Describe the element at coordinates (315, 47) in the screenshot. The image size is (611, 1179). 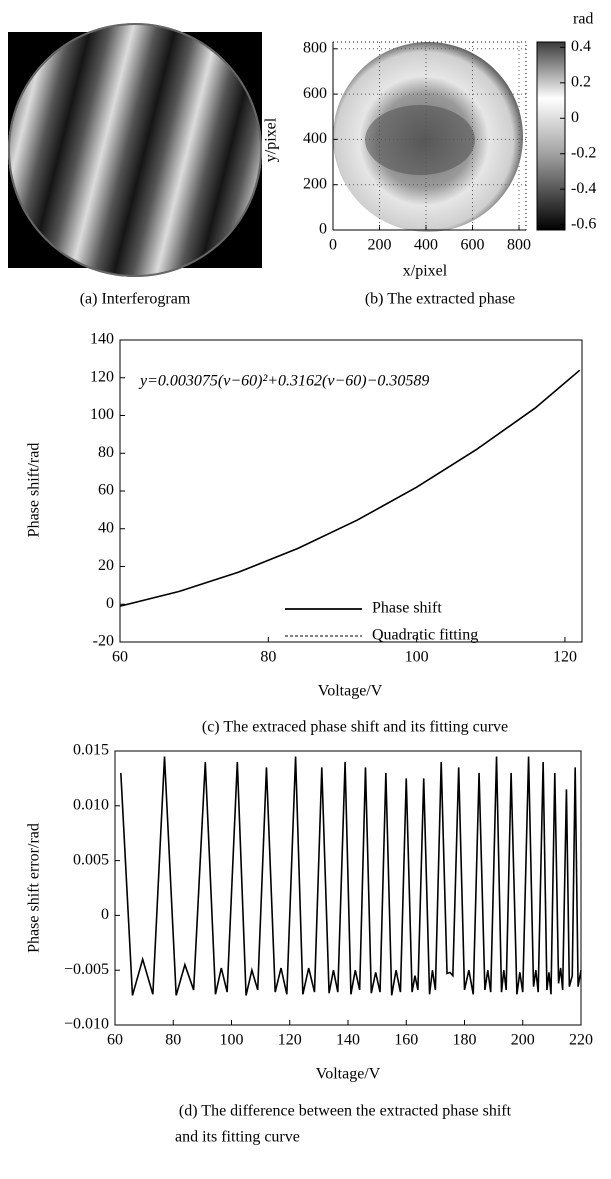
I see `y-tick-label: 800` at that location.